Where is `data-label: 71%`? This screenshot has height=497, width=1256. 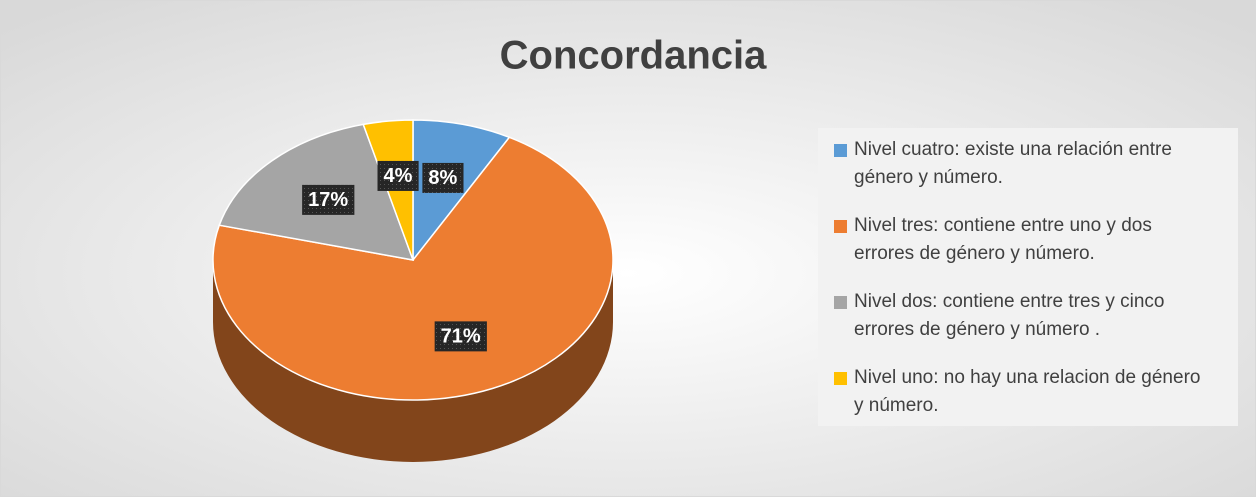
data-label: 71% is located at coordinates (461, 336).